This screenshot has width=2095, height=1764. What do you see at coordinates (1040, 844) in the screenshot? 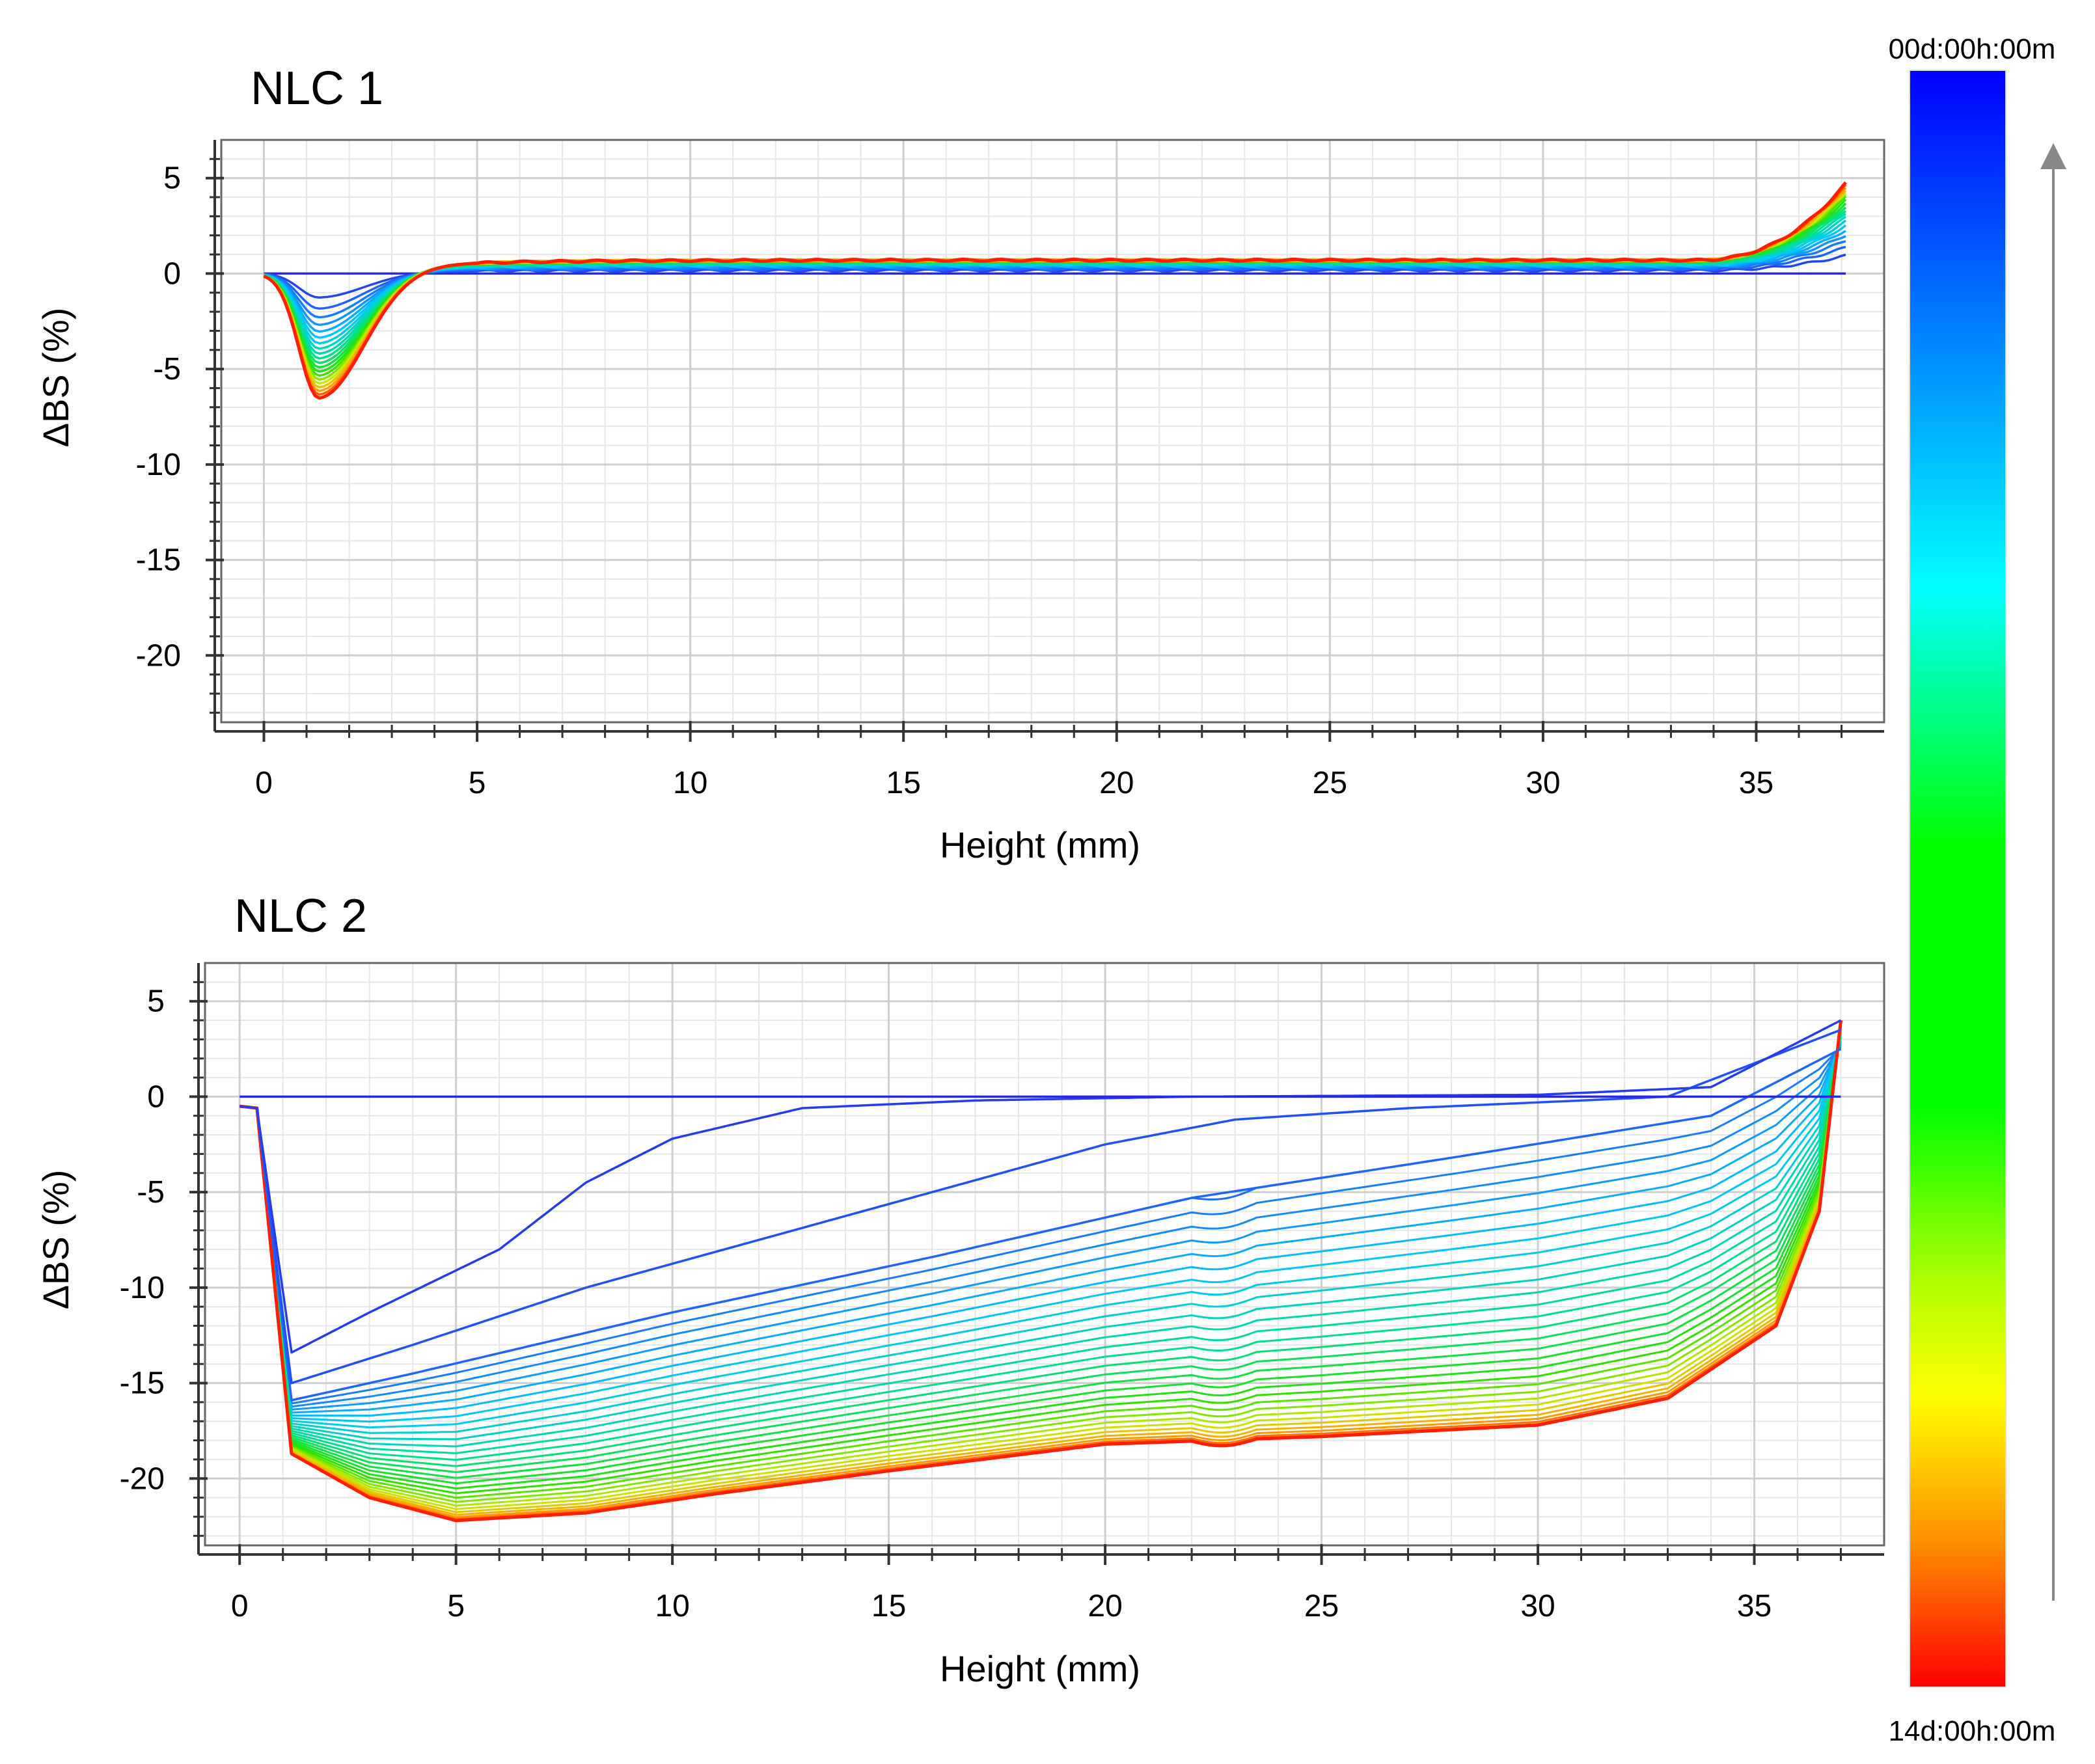
I see `x-axis-label-nlc-1: Height (mm)` at bounding box center [1040, 844].